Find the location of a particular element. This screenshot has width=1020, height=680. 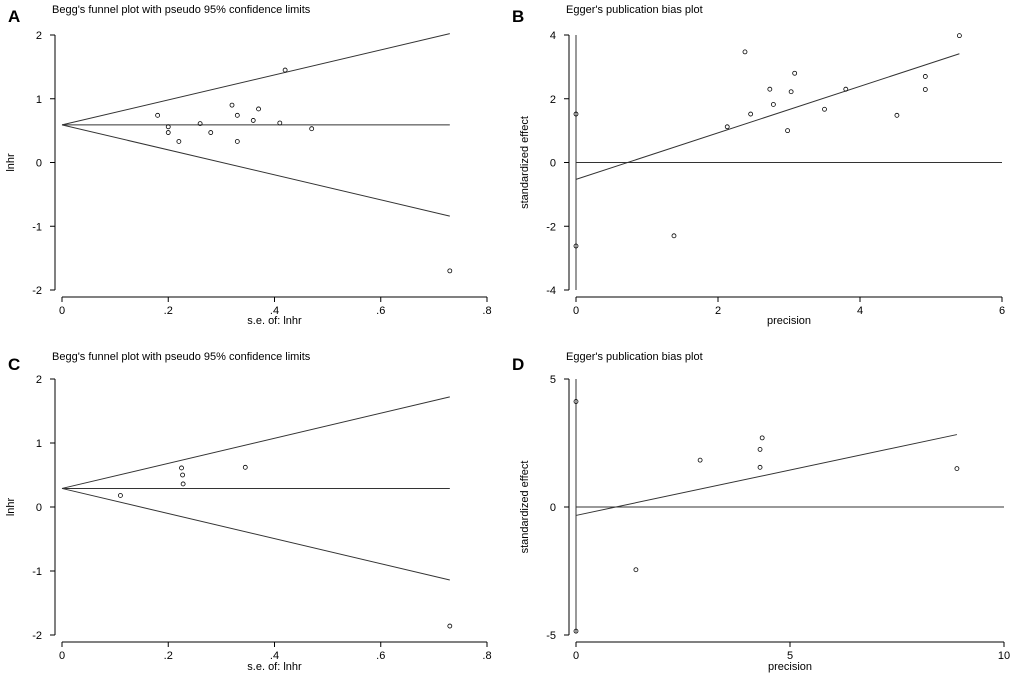

y-tick-label: -4 is located at coordinates (551, 291).